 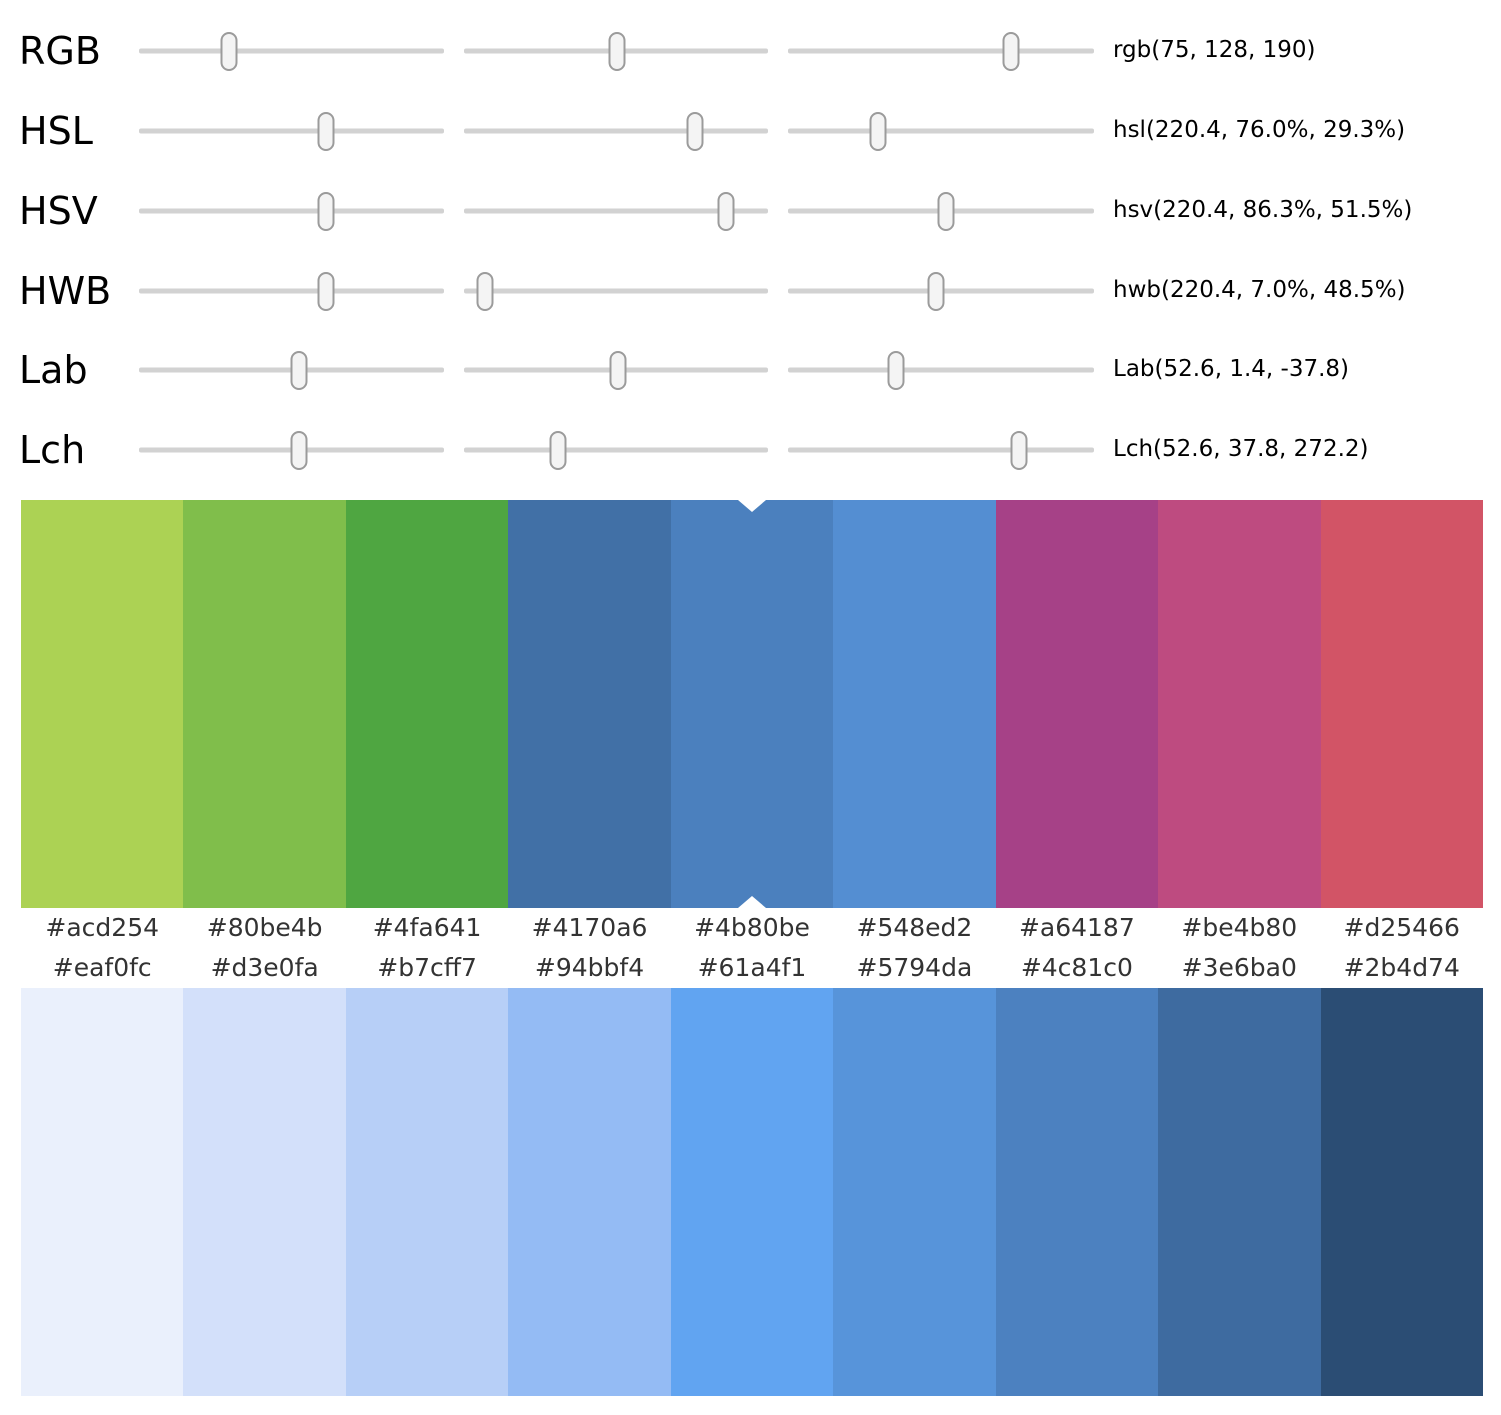 What do you see at coordinates (485, 291) in the screenshot?
I see `hwb-whiteness-thumb` at bounding box center [485, 291].